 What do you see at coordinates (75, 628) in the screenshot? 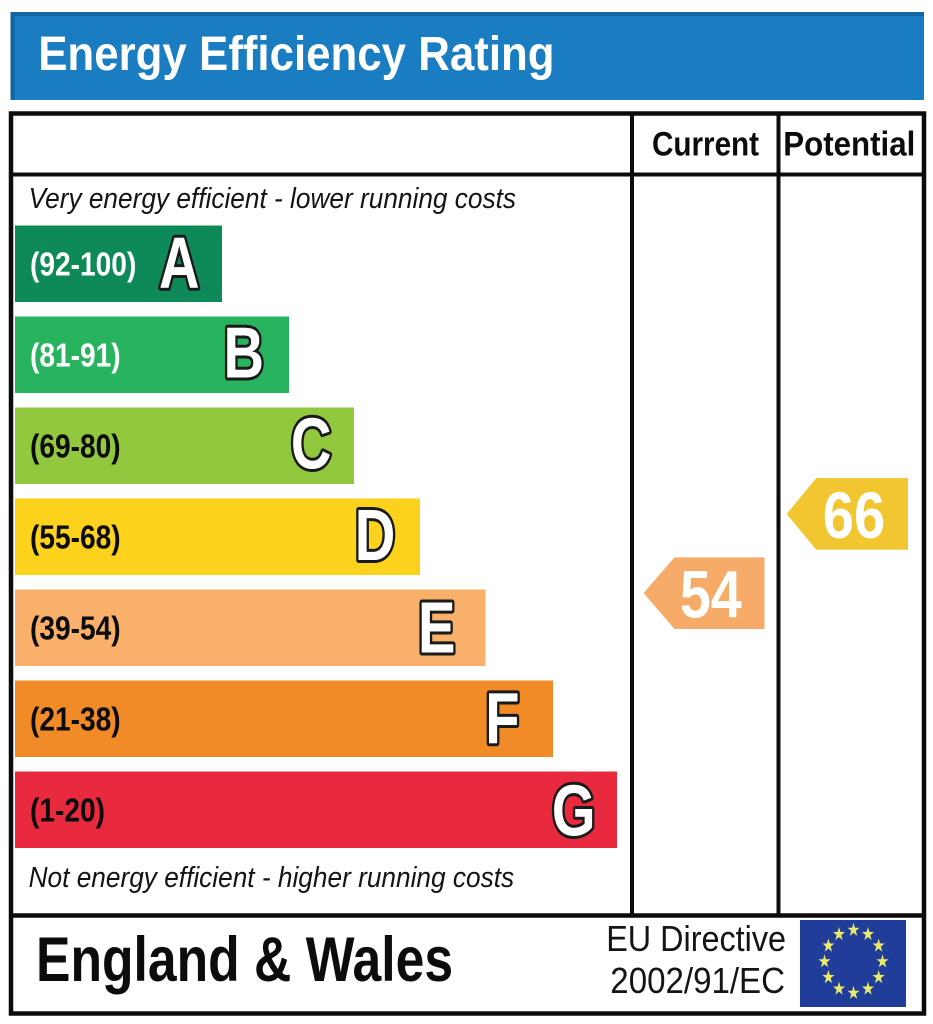
I see `svg-text: (39-54)` at bounding box center [75, 628].